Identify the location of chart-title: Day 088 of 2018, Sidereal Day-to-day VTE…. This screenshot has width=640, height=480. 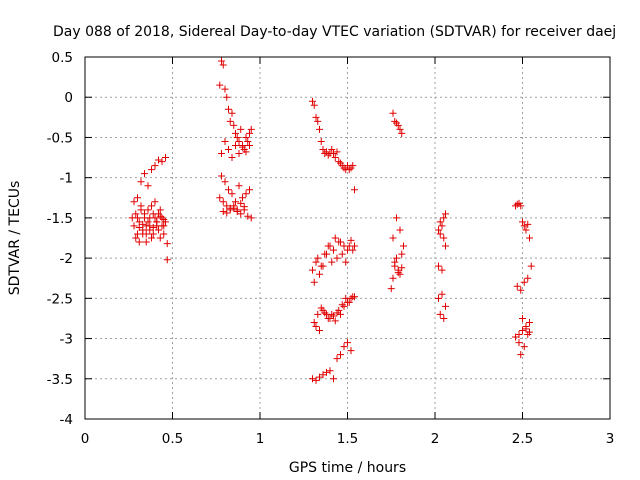
(334, 32).